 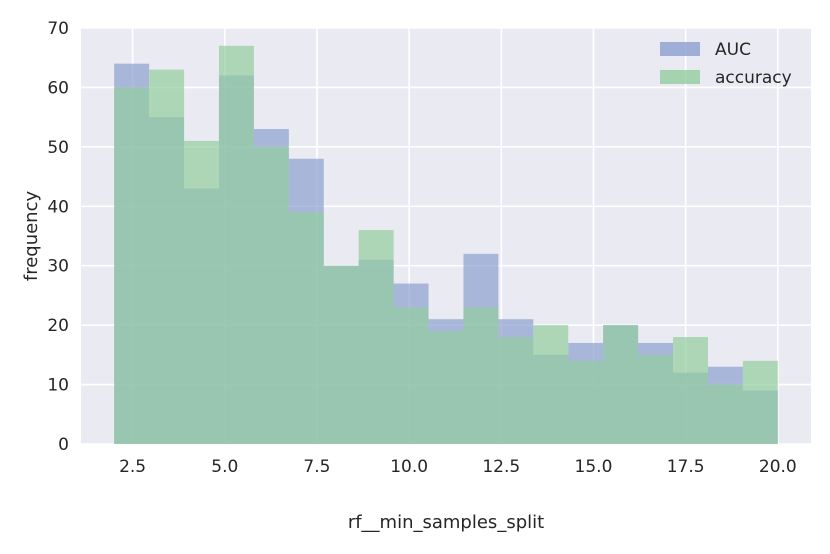 What do you see at coordinates (224, 467) in the screenshot?
I see `x-tick-label: 5.0` at bounding box center [224, 467].